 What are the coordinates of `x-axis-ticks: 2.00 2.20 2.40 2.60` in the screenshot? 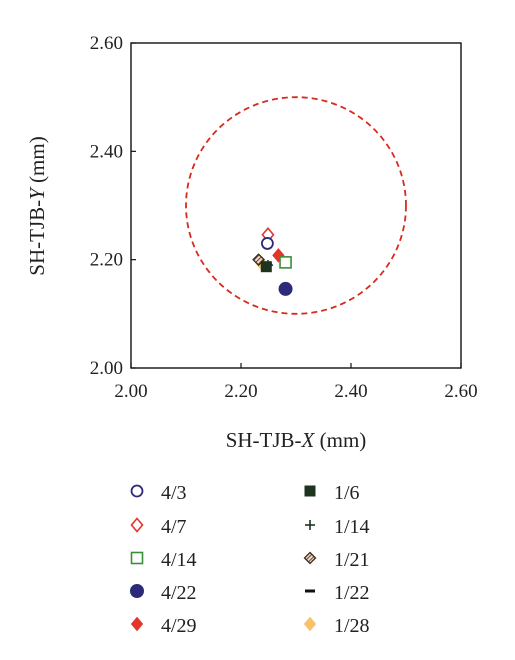 It's located at (296, 382).